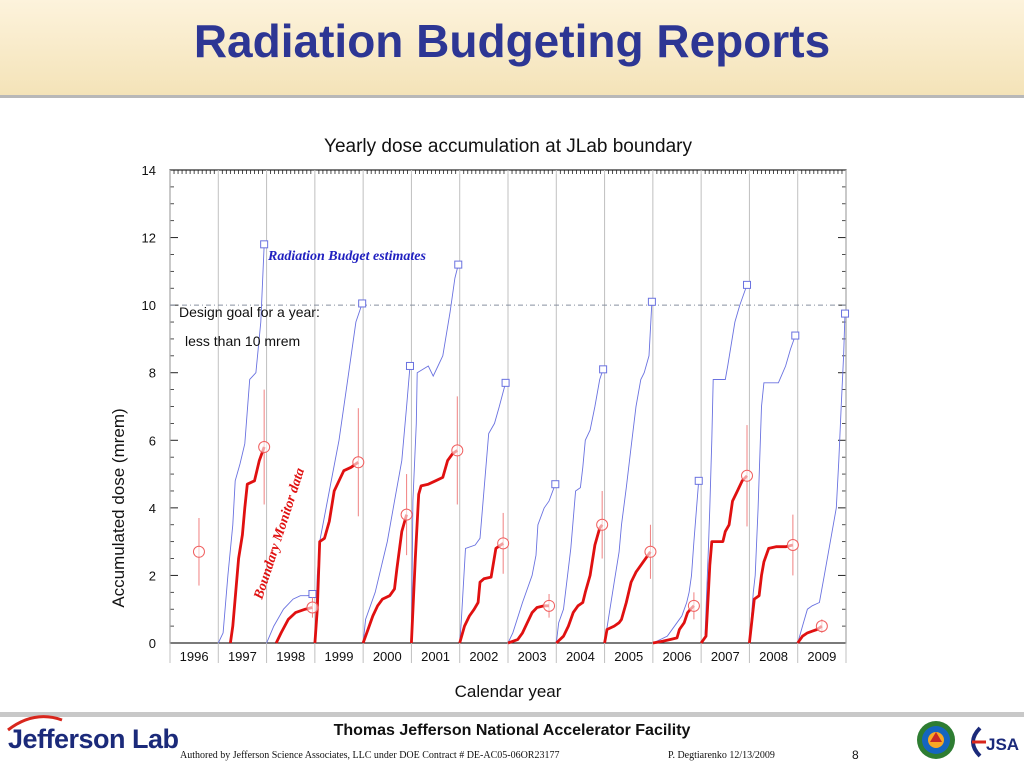 The width and height of the screenshot is (1024, 768). Describe the element at coordinates (773, 656) in the screenshot. I see `x-tick-label: 2008` at that location.